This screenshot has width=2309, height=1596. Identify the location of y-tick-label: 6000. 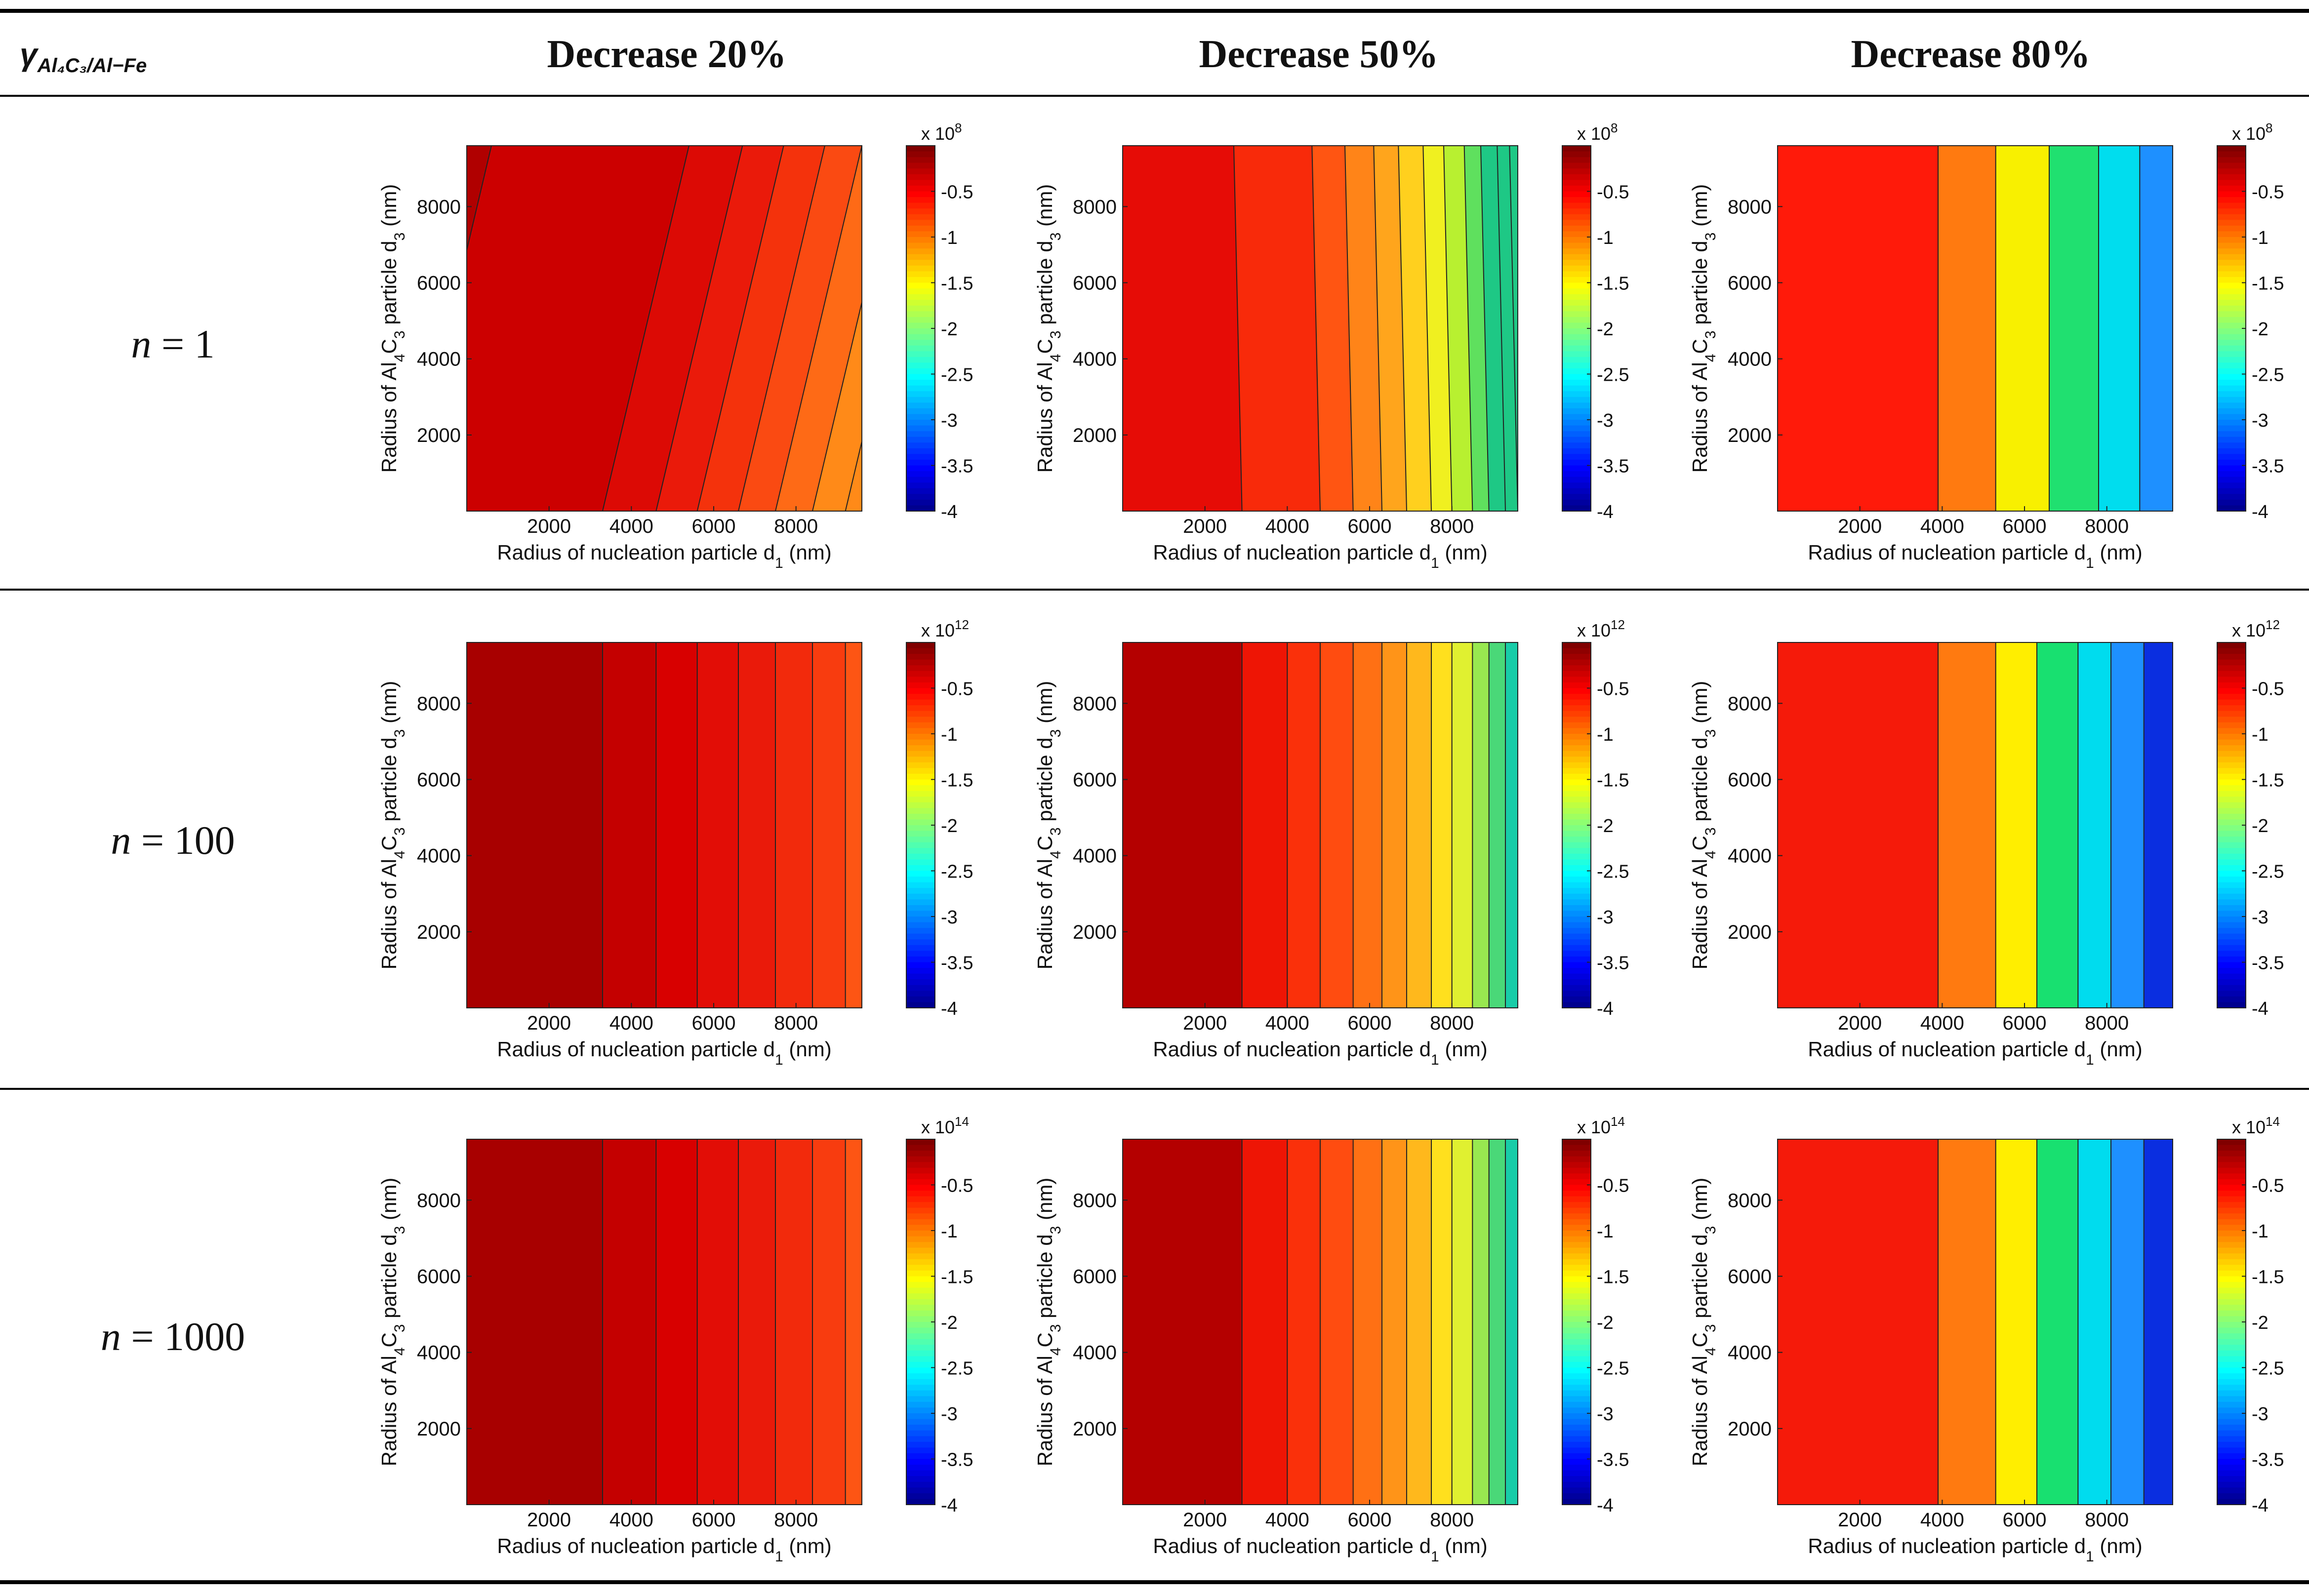
(1095, 283).